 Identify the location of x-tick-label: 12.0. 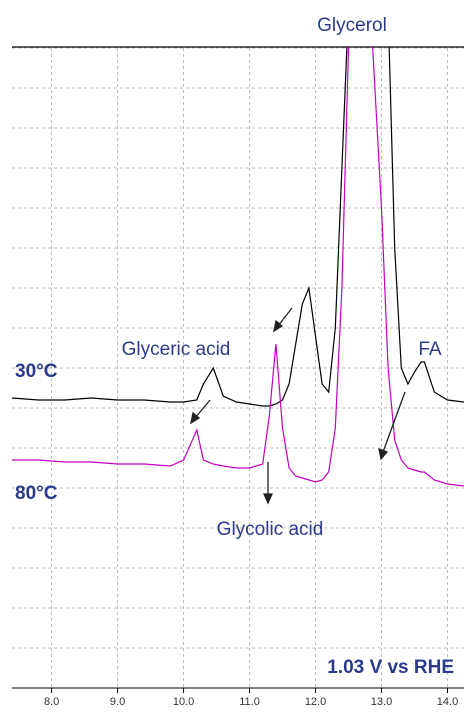
(315, 702).